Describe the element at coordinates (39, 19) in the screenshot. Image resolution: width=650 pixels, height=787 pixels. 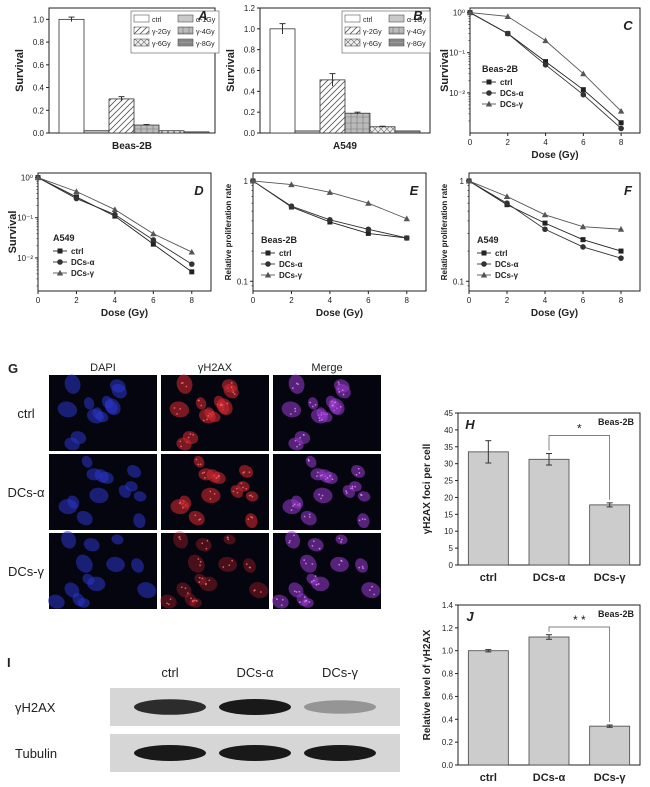
I see `y-tick-label: 1.0` at that location.